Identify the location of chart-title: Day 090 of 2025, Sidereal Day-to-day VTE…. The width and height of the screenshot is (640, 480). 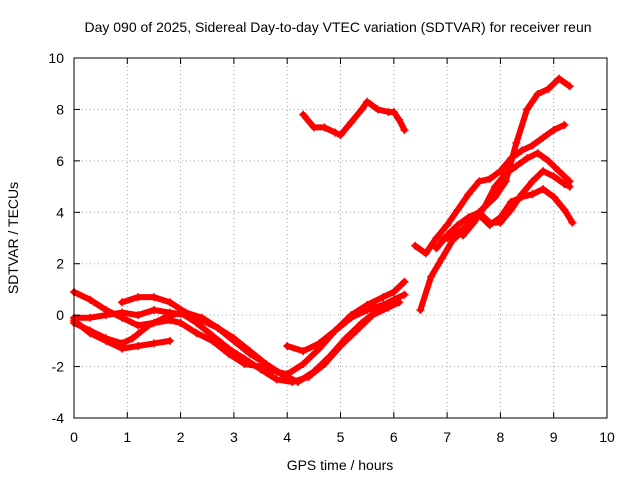
(337, 27).